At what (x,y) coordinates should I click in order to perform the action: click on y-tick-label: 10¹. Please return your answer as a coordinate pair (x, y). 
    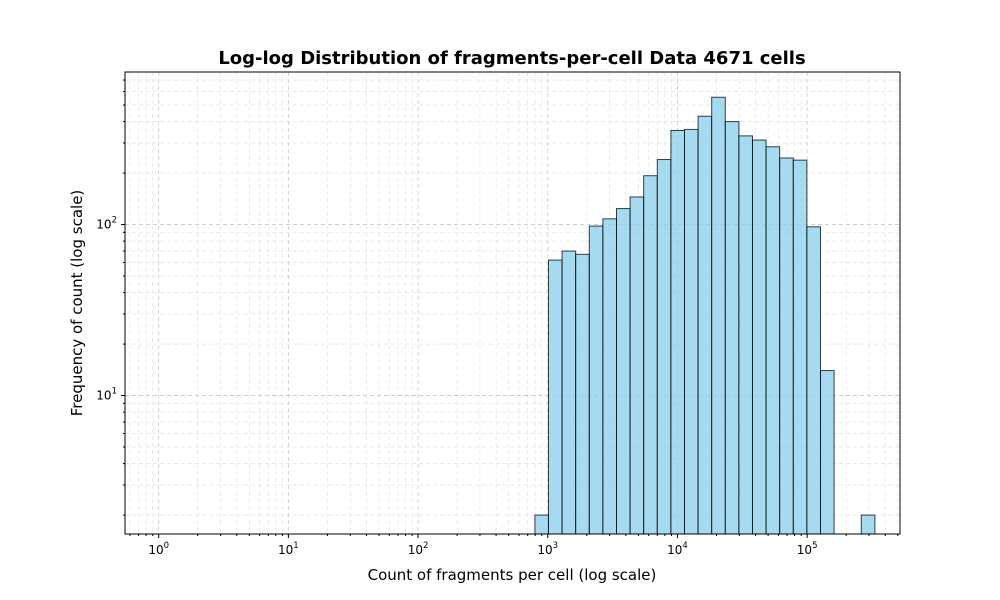
    Looking at the image, I should click on (106, 395).